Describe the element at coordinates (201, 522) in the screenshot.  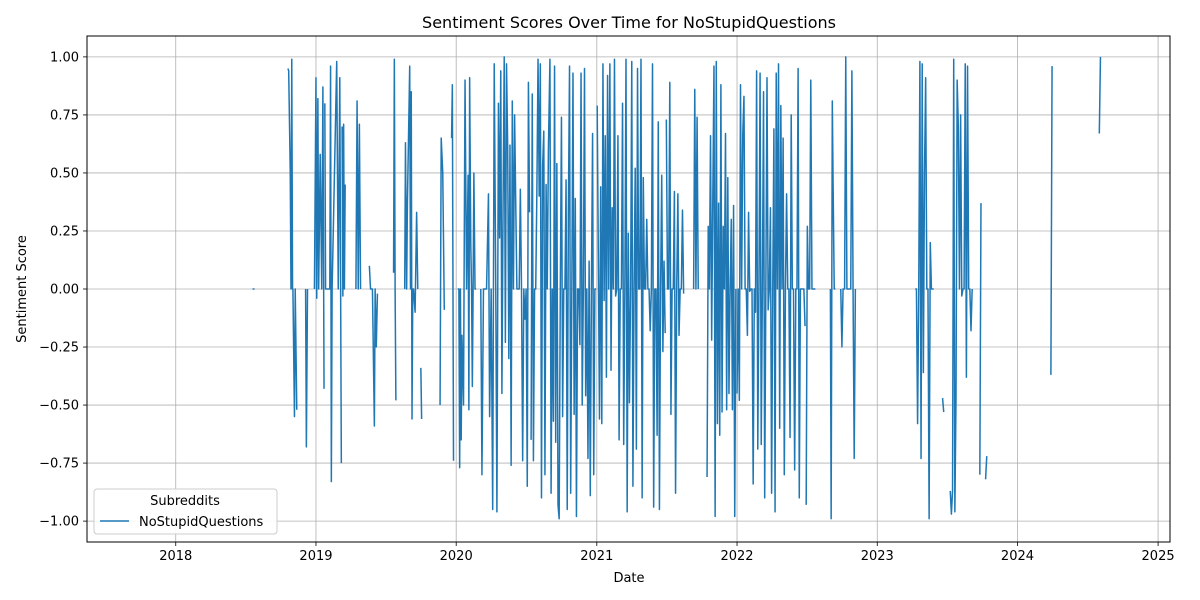
I see `legend-label-nostupidquestions: NoStupidQuestions` at that location.